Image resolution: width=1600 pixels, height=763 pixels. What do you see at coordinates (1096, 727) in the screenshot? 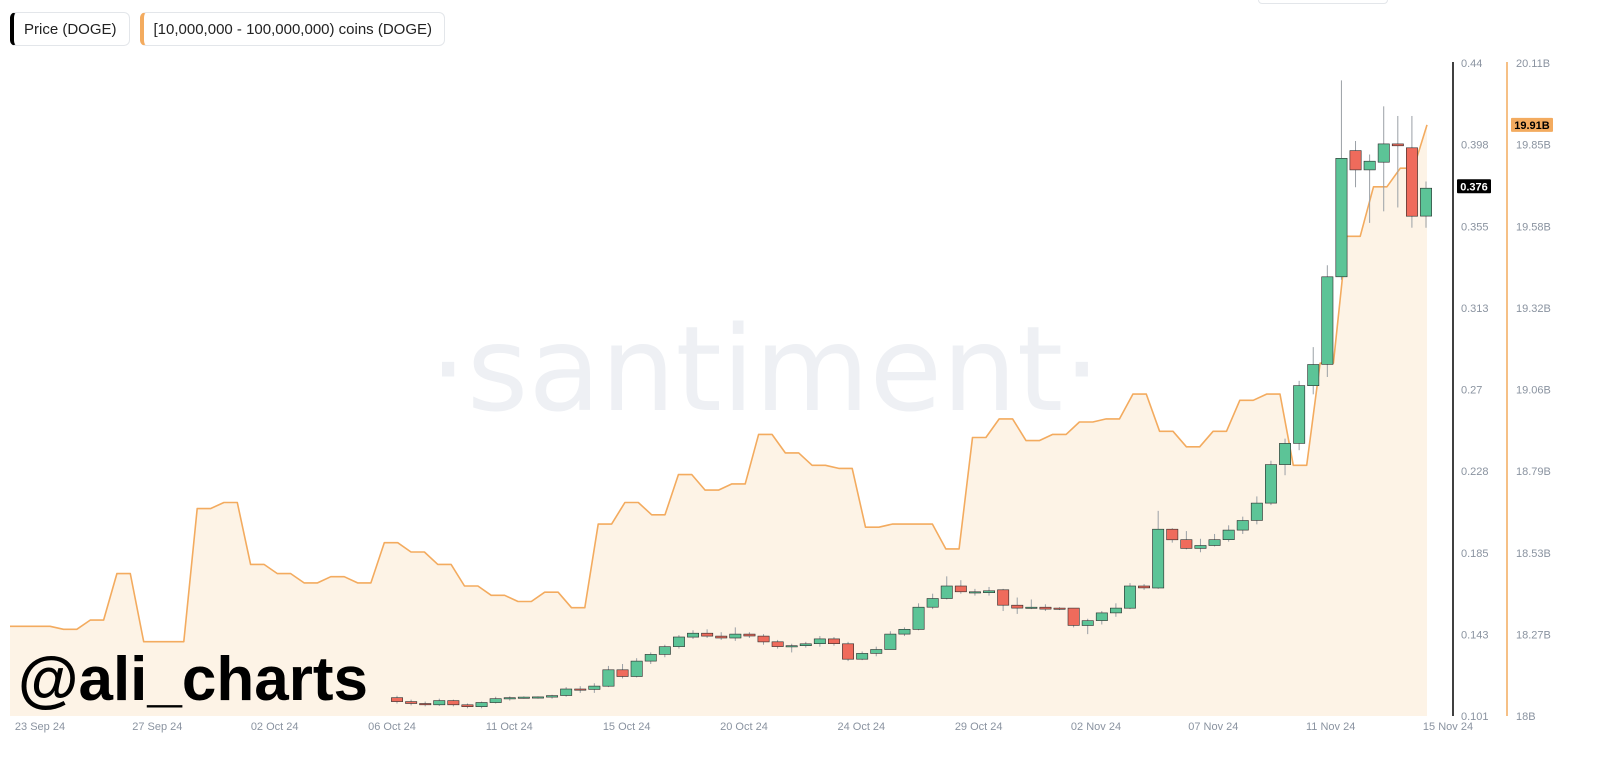
I see `x-tick-label: 02 Nov 24` at bounding box center [1096, 727].